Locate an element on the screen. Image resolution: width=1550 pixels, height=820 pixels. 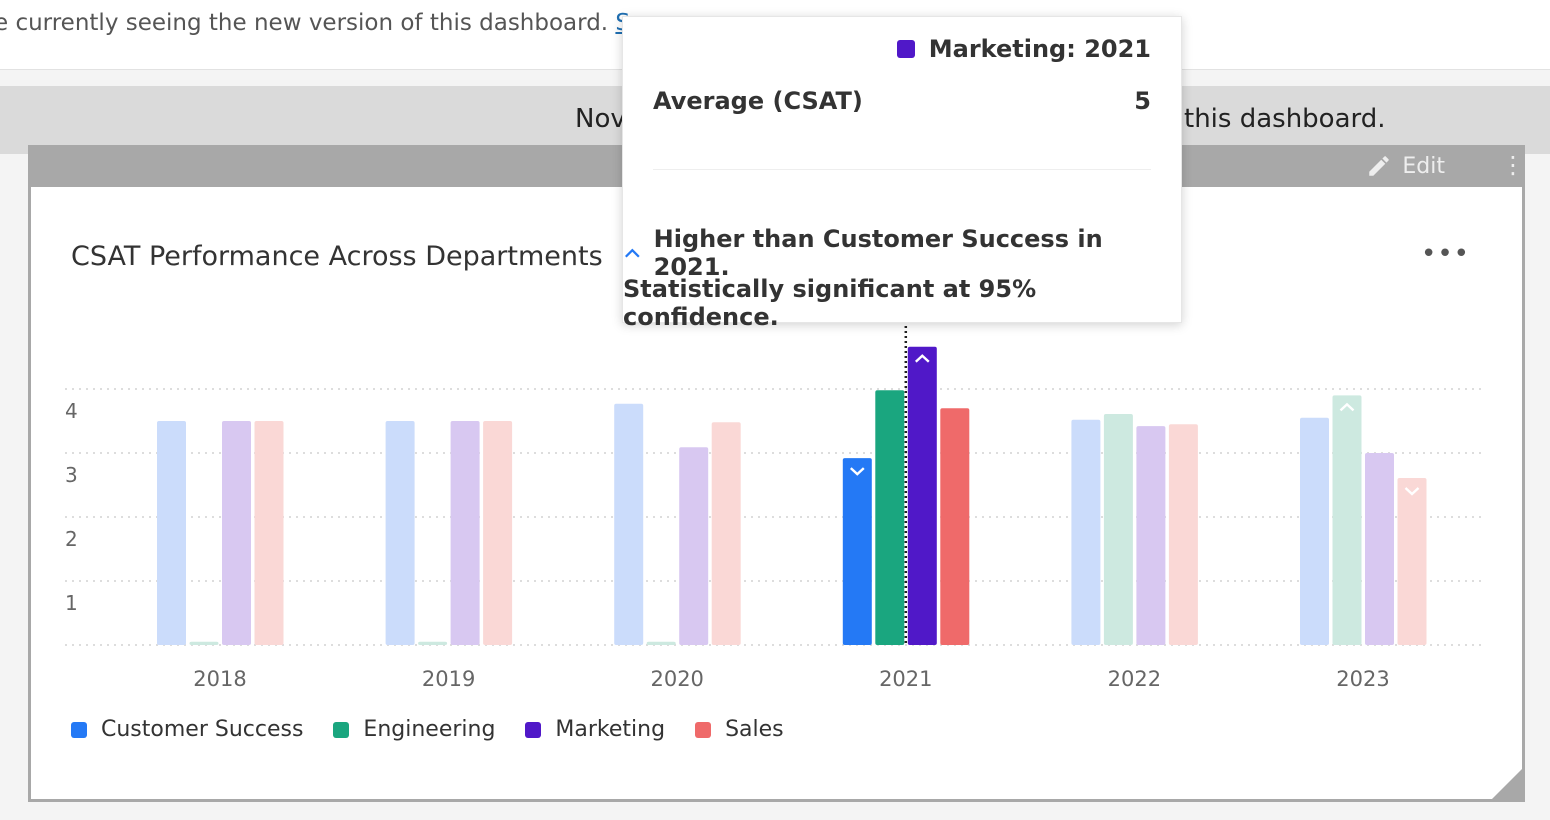
tooltip-divider is located at coordinates (902, 169).